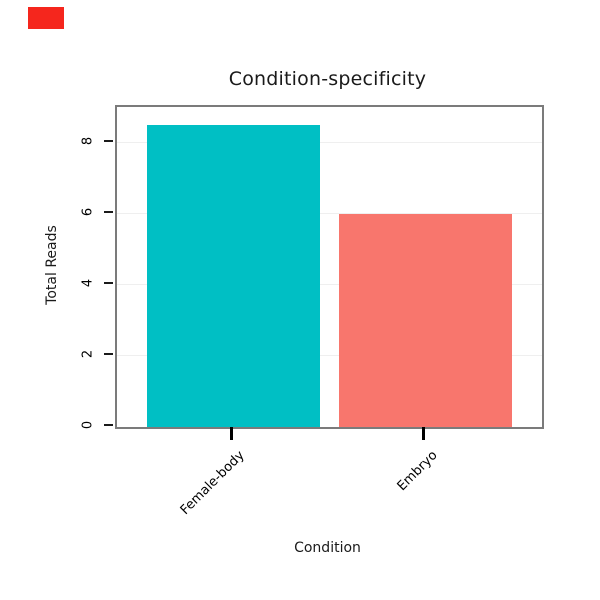 Image resolution: width=600 pixels, height=600 pixels. I want to click on chart-title: Condition-specificity, so click(327, 79).